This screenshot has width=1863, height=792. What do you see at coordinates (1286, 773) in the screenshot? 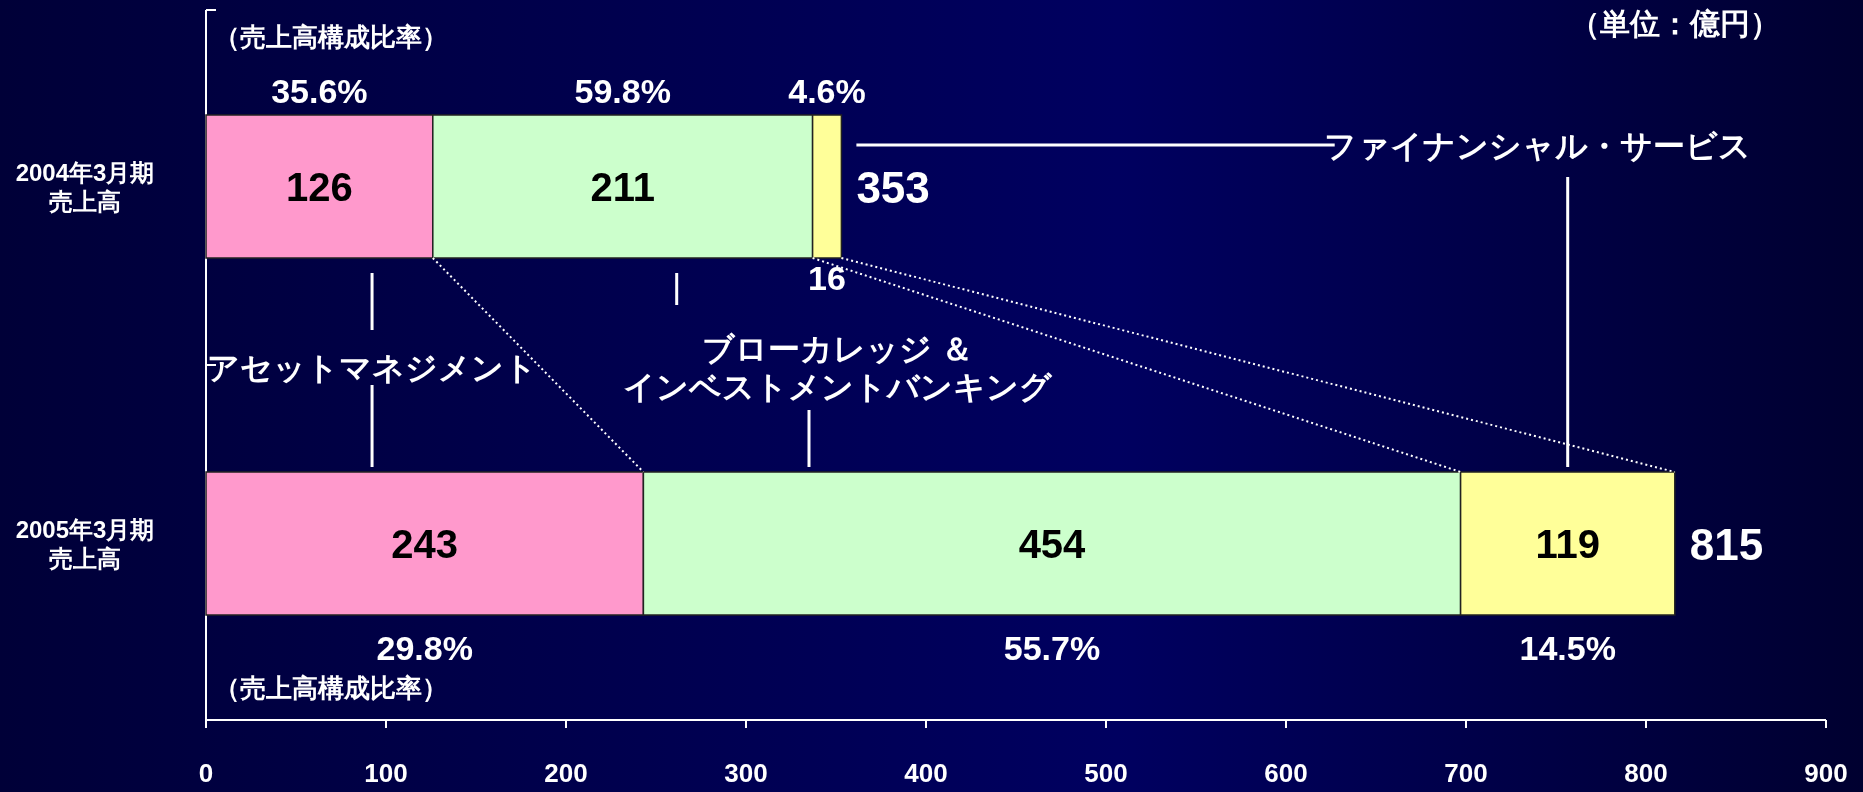
I see `x-tick-label: 600` at bounding box center [1286, 773].